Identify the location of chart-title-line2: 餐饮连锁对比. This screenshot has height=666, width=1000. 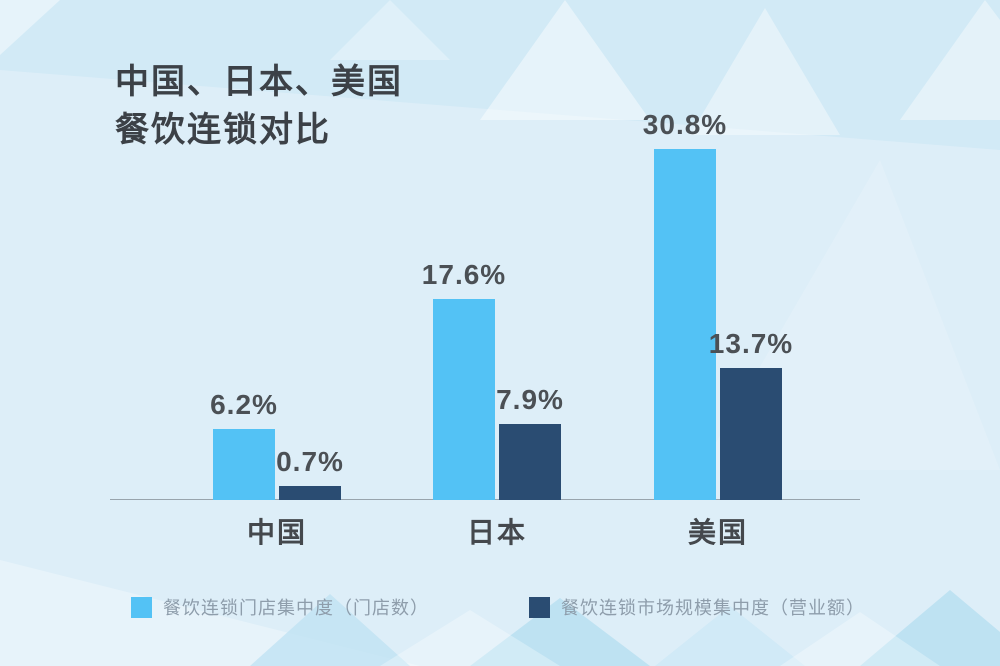
(223, 130).